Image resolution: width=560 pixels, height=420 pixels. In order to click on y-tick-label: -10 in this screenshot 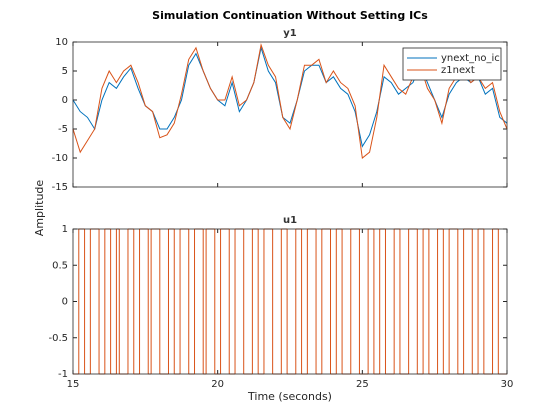, I will do `click(60, 158)`.